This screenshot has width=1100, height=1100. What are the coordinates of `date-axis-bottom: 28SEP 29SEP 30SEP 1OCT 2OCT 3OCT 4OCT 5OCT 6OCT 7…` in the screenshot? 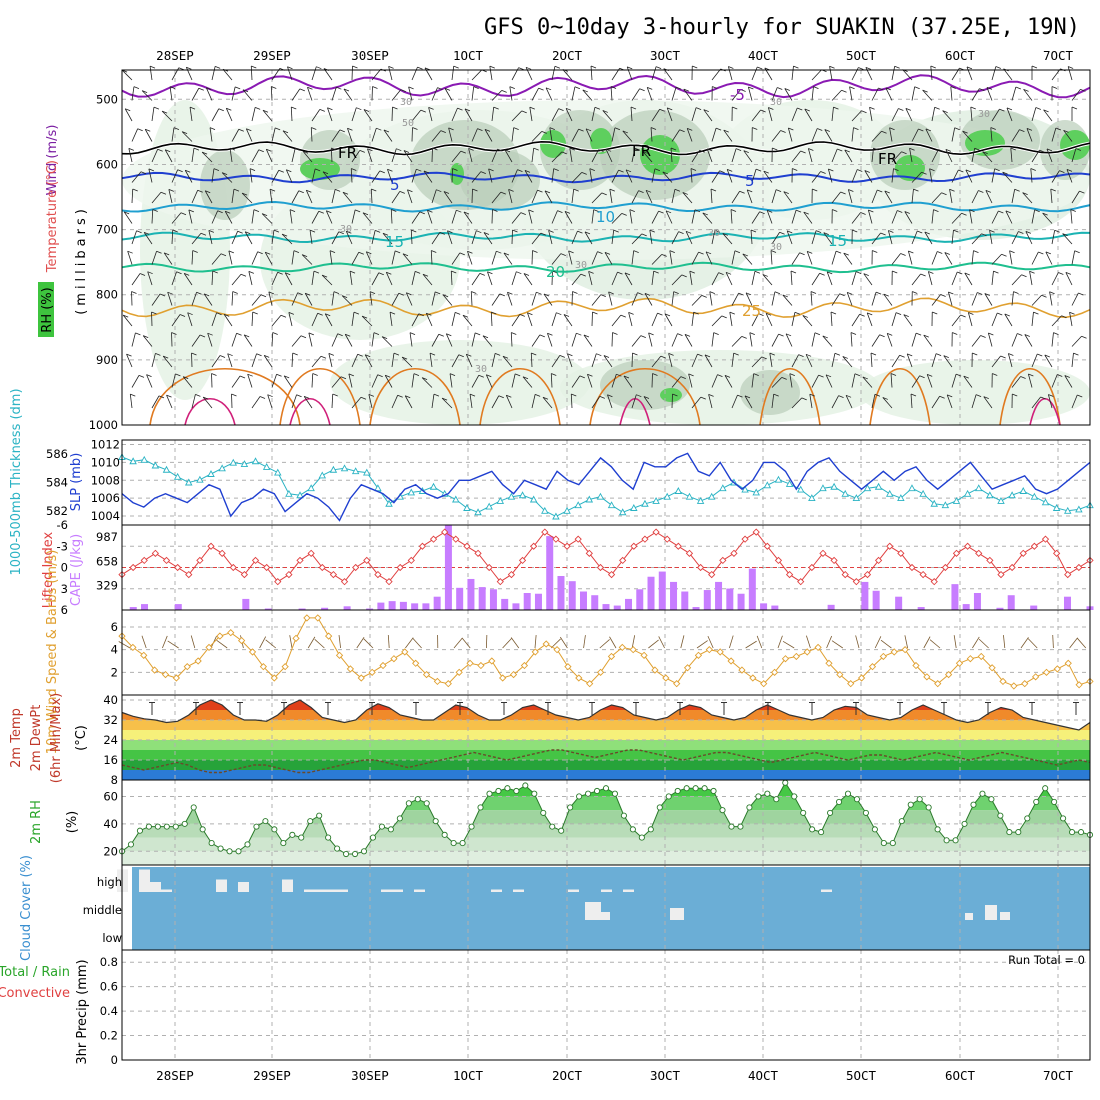 It's located at (614, 1075).